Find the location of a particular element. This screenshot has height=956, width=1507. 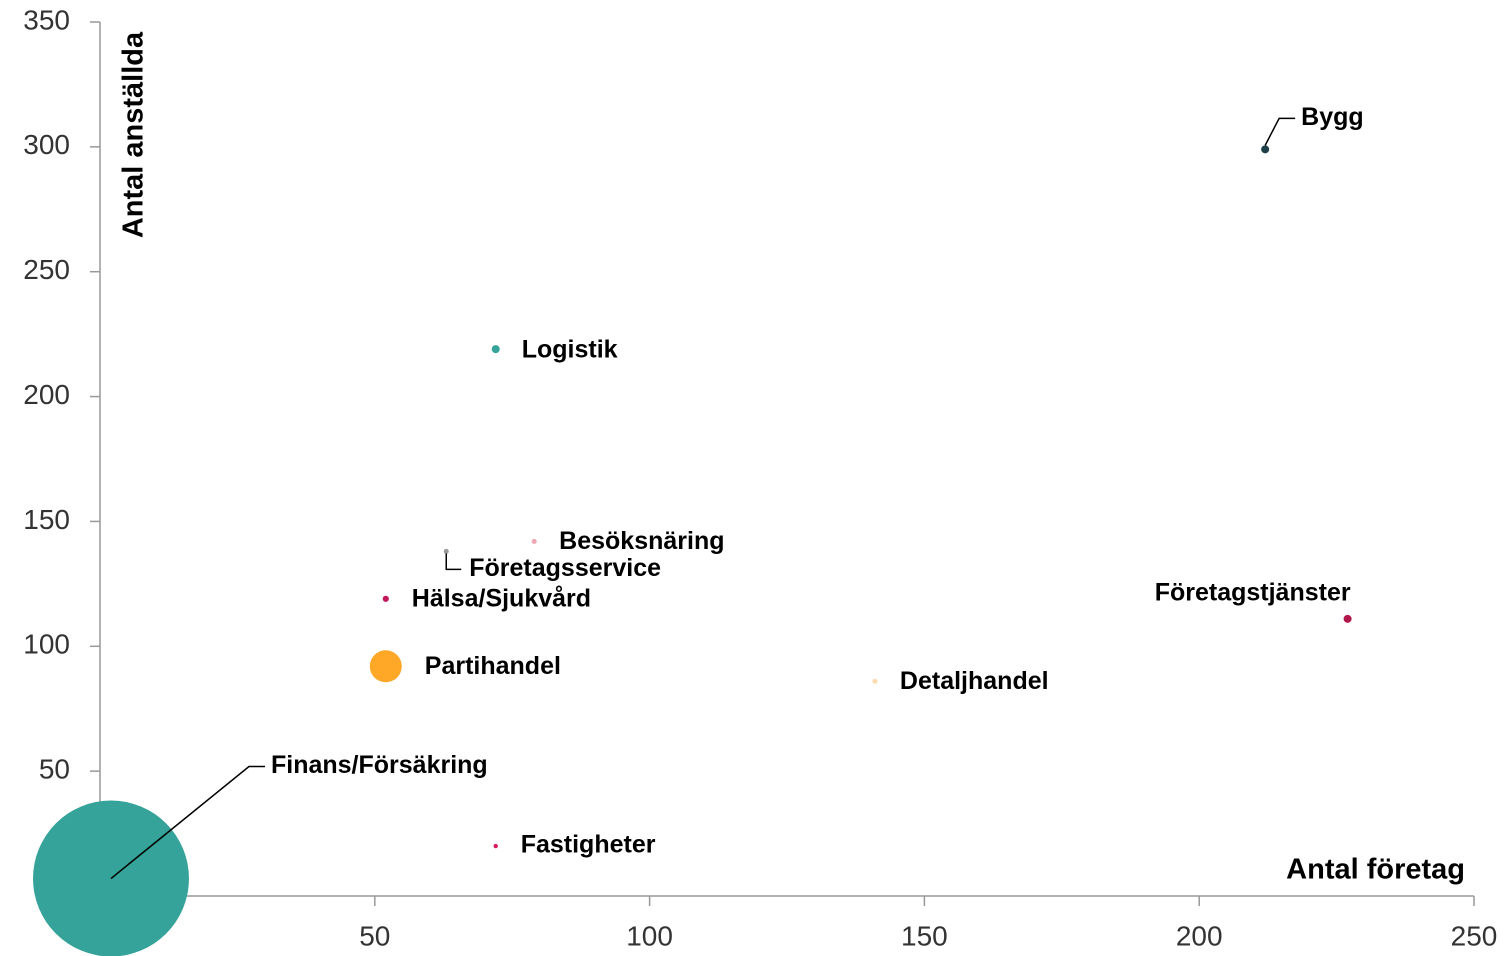

point-label: Fastigheter is located at coordinates (588, 845).